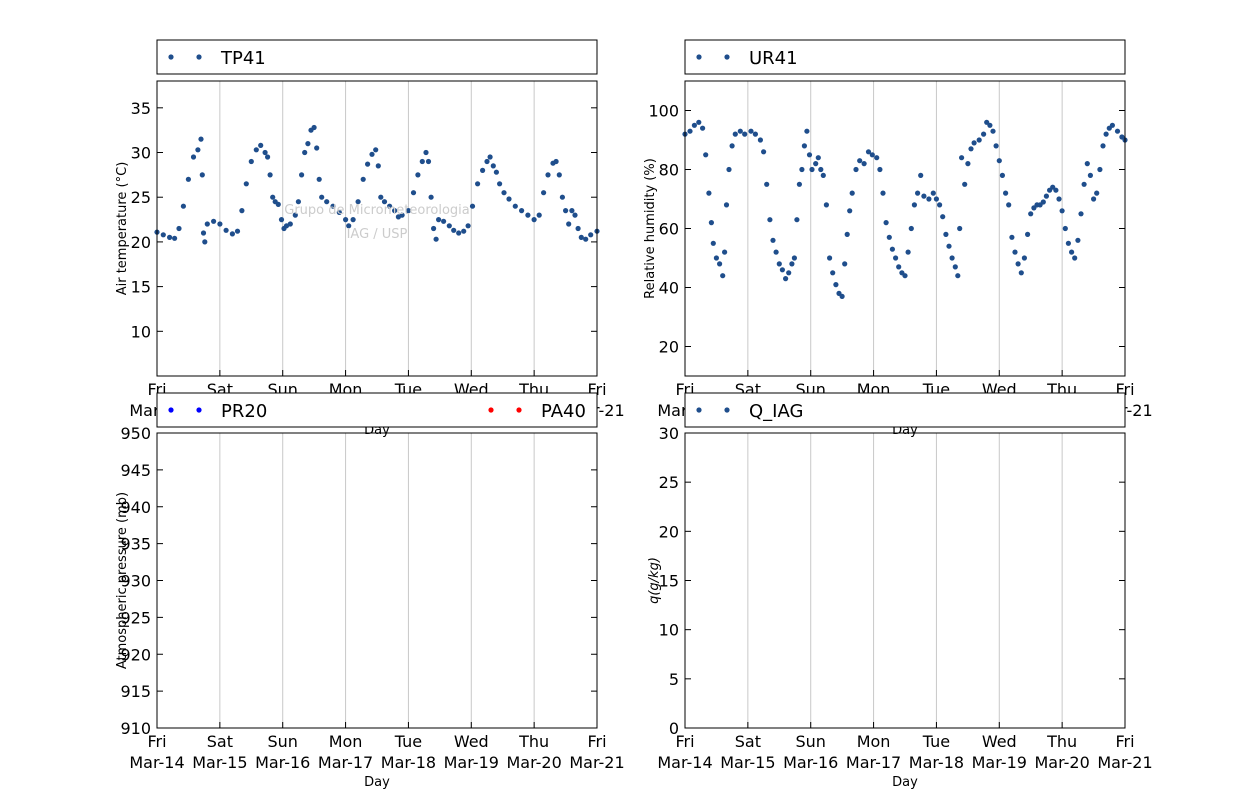 The height and width of the screenshot is (810, 1250). Describe the element at coordinates (141, 242) in the screenshot. I see `y-tick-label: 20` at that location.